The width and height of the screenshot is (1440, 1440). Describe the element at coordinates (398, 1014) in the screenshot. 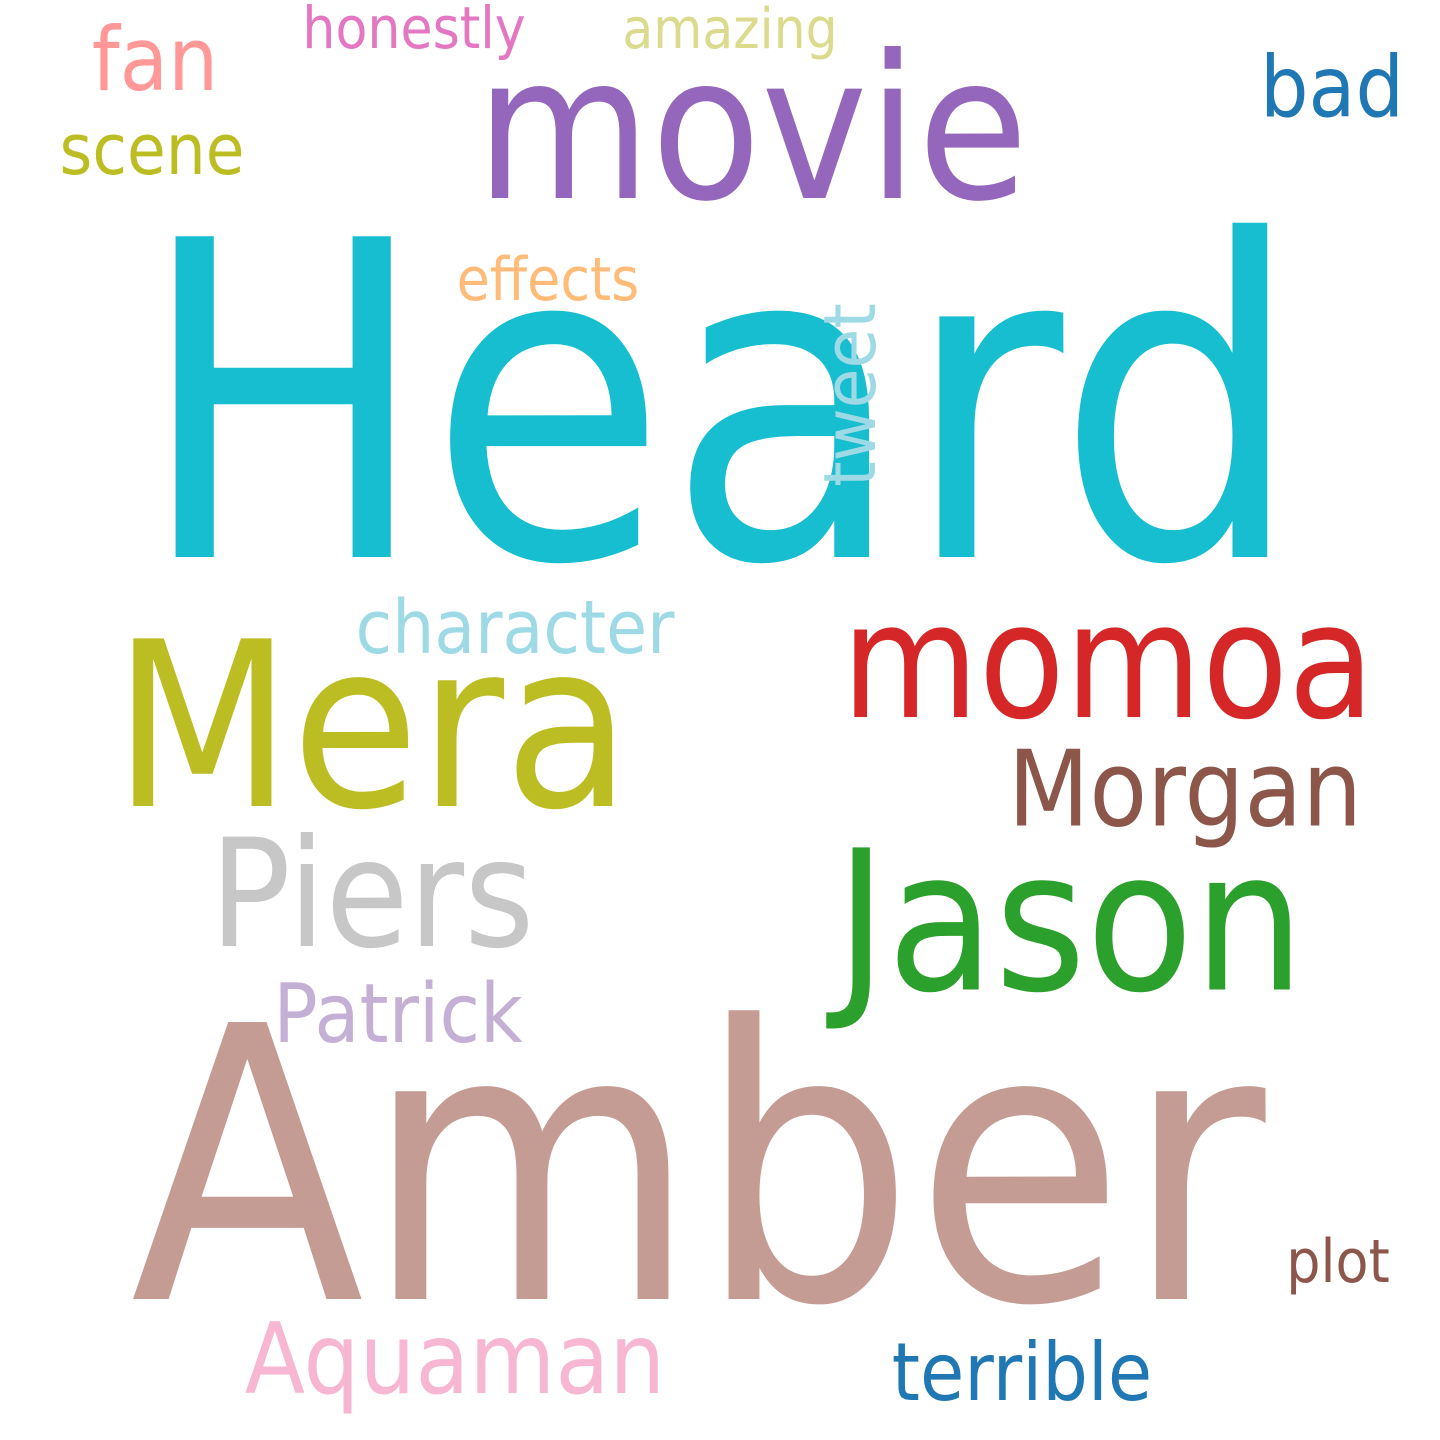

I see `word-patrick: Patrick` at that location.